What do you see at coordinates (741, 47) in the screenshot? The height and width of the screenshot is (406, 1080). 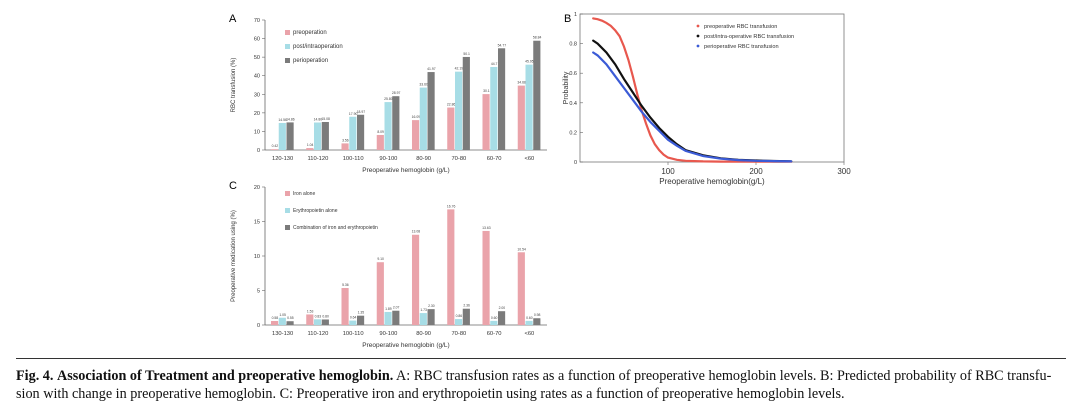 I see `panel-b-legend-entry: perioperative RBC transfusion` at bounding box center [741, 47].